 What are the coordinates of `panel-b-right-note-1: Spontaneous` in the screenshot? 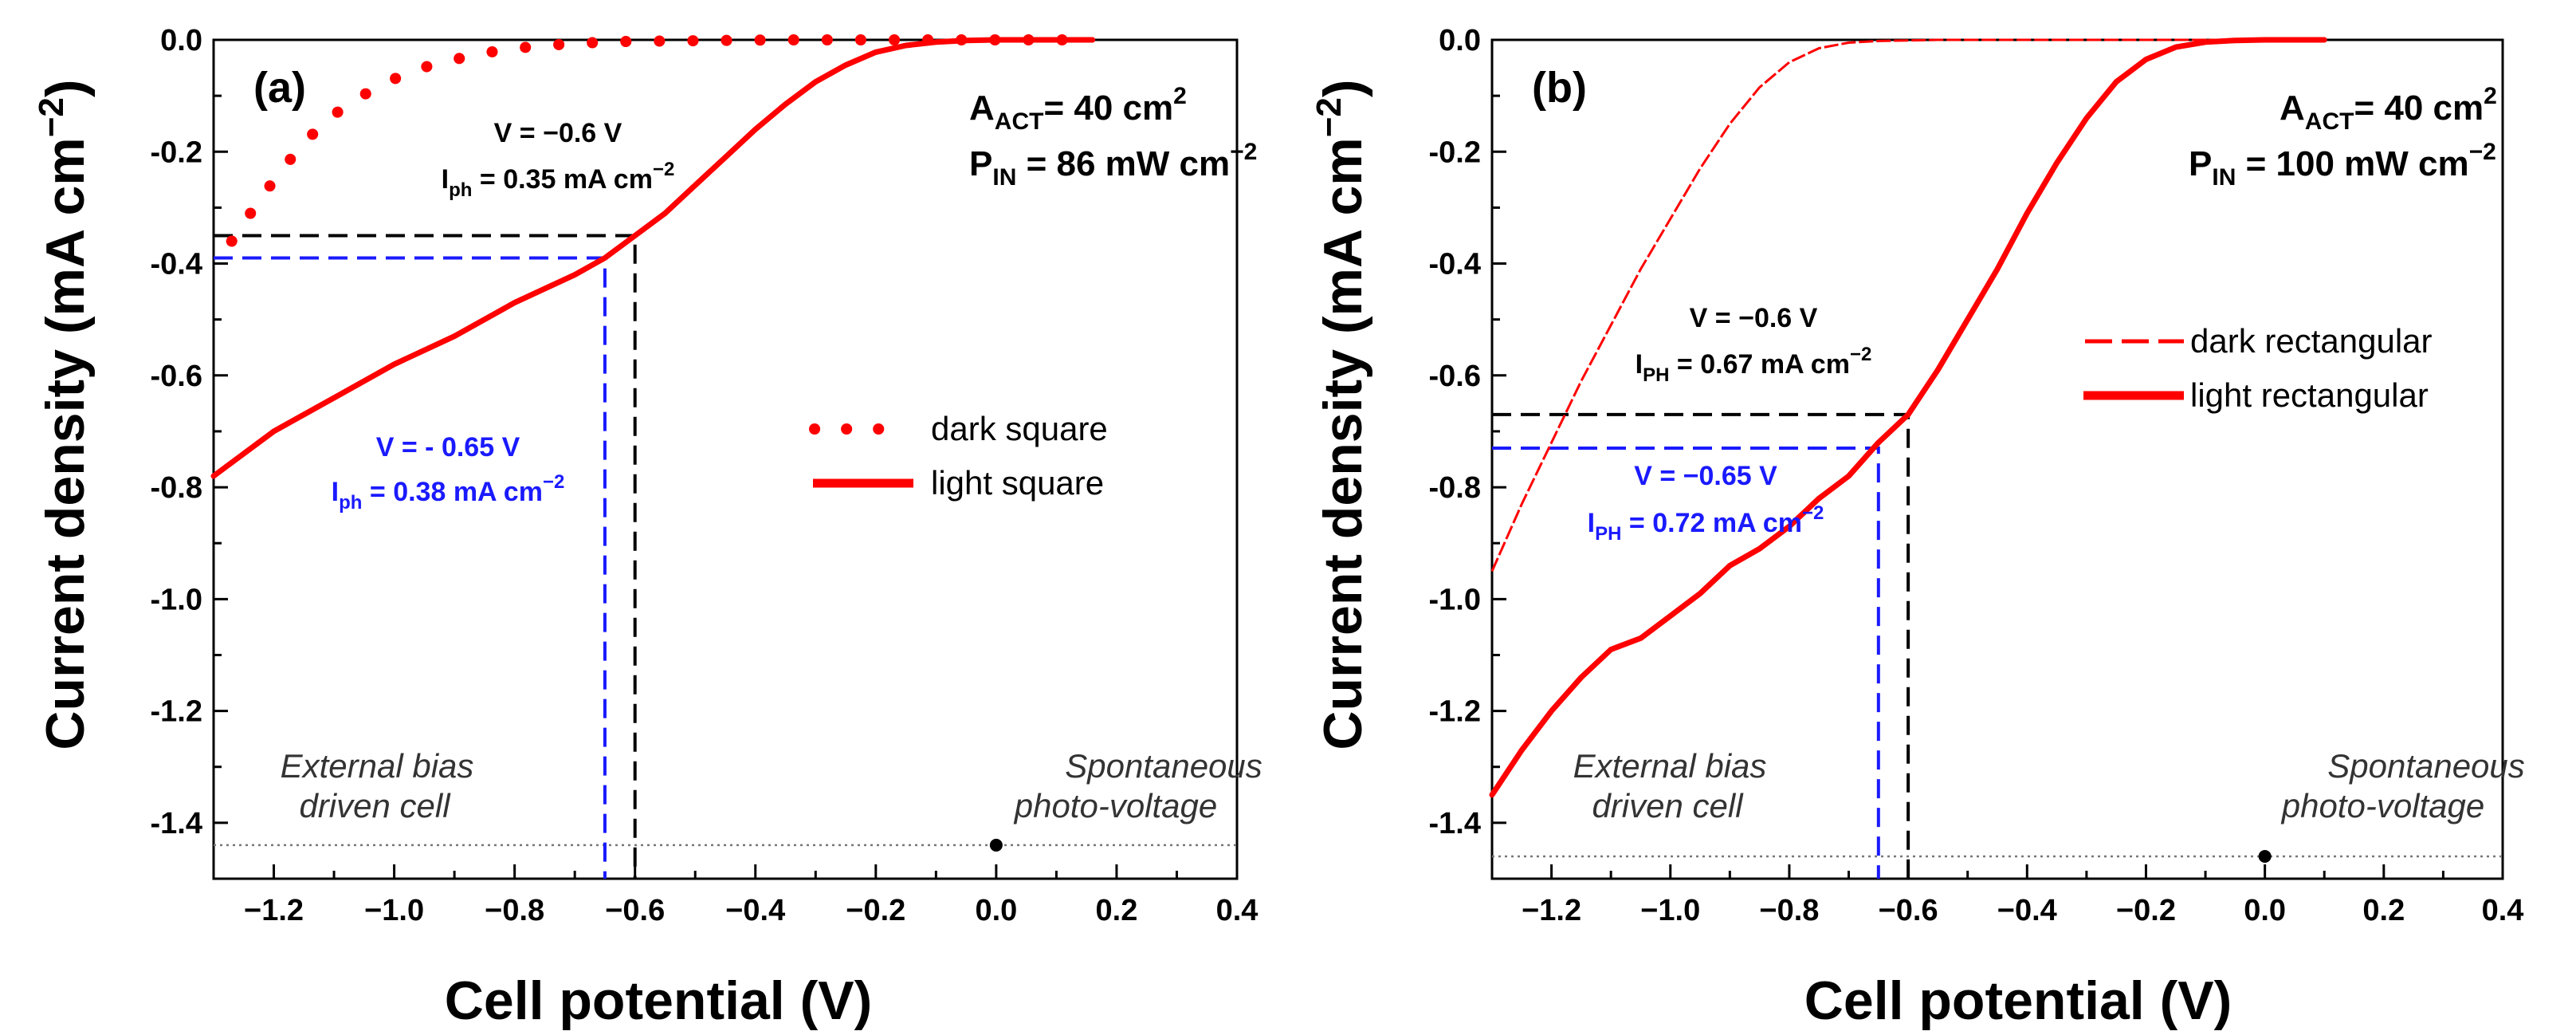 It's located at (2426, 766).